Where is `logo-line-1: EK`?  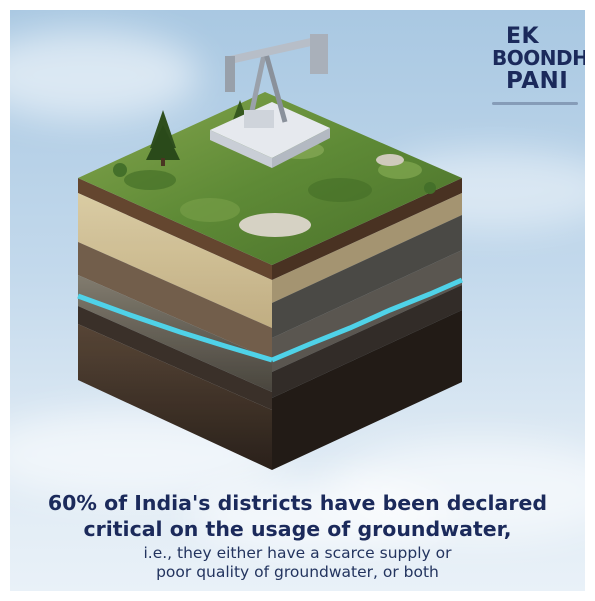
logo-line-1: EK is located at coordinates (523, 36).